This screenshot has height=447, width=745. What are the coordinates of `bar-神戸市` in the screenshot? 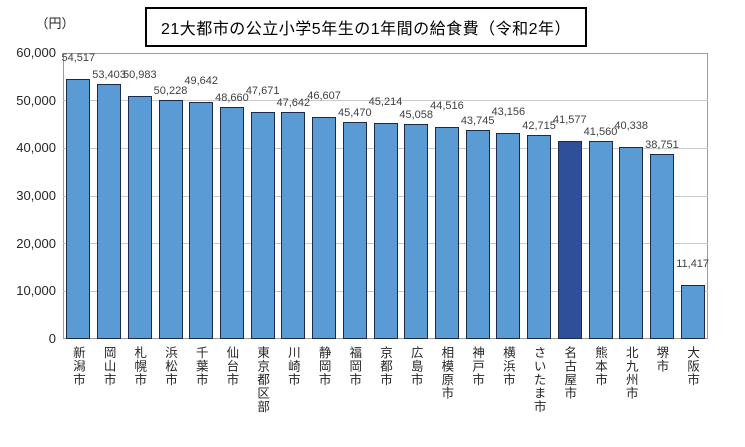 It's located at (477, 234).